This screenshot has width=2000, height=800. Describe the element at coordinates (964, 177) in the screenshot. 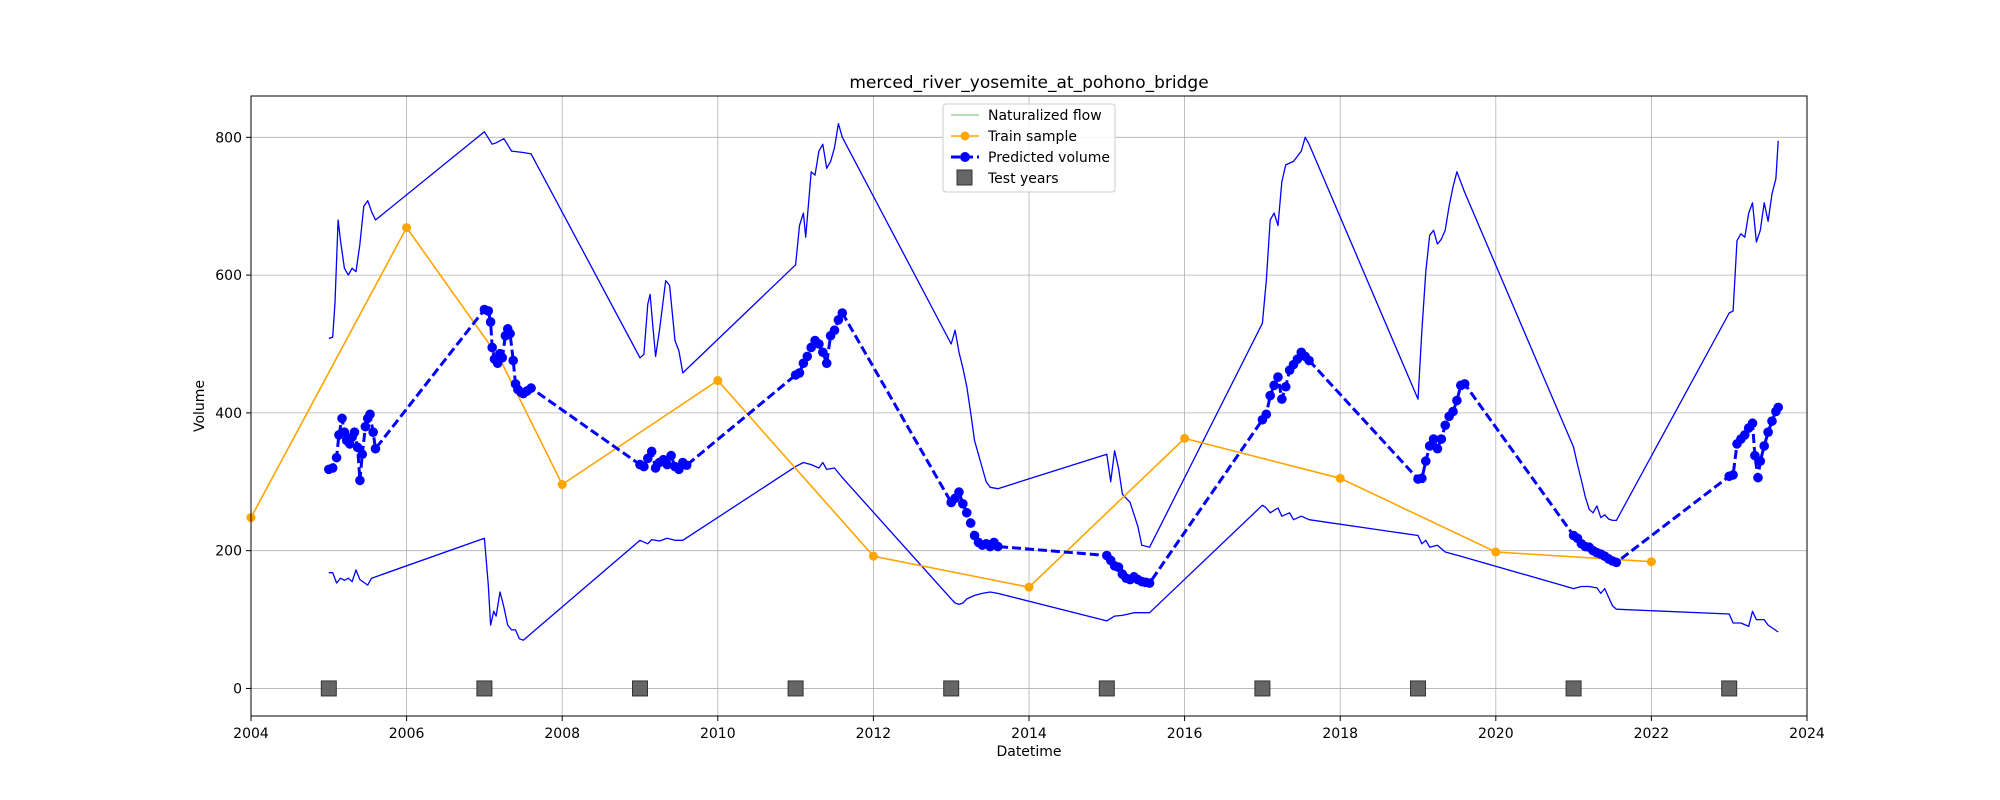

I see `legend-test-years-marker` at that location.